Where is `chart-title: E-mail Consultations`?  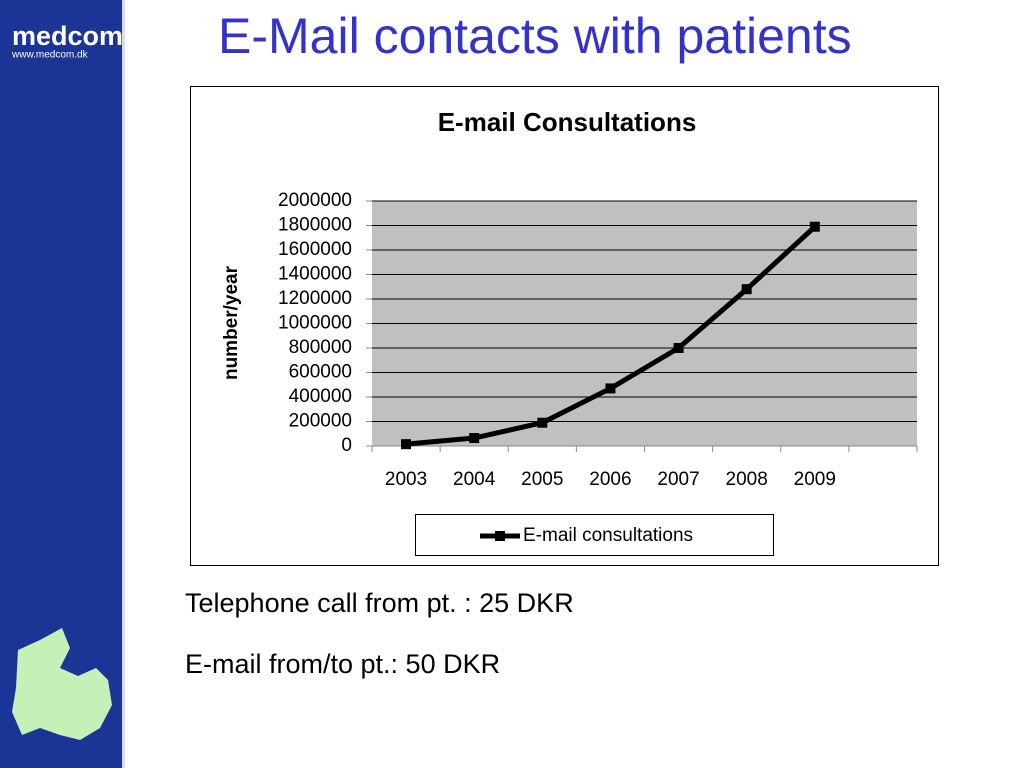 chart-title: E-mail Consultations is located at coordinates (567, 122).